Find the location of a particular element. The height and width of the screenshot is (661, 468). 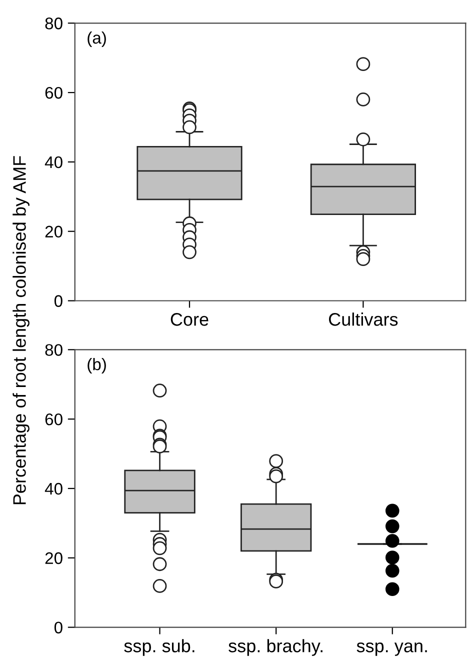

x-tick-label: Cultivars is located at coordinates (363, 319).